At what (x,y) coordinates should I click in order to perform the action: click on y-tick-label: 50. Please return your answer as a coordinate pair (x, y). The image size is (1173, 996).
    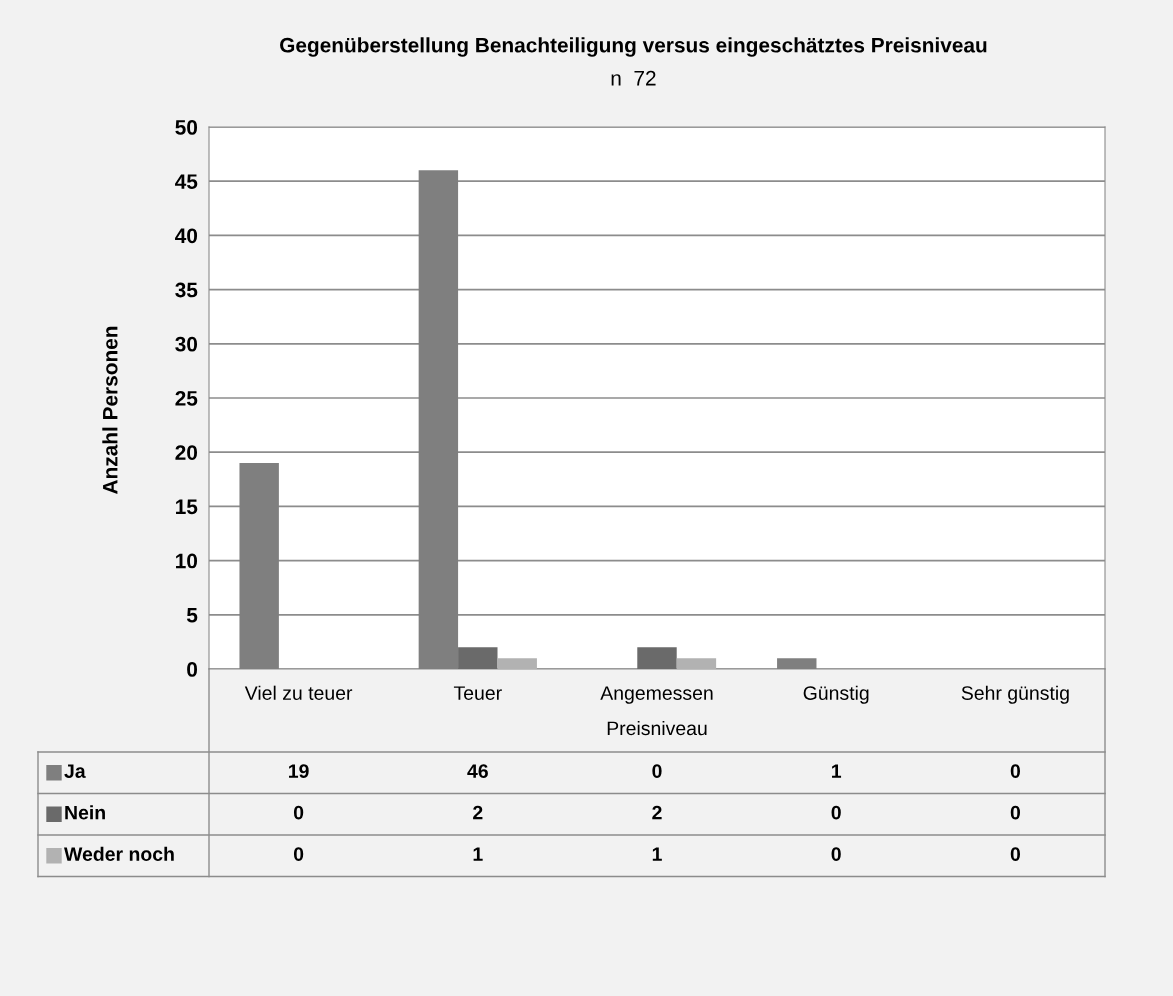
    Looking at the image, I should click on (186, 127).